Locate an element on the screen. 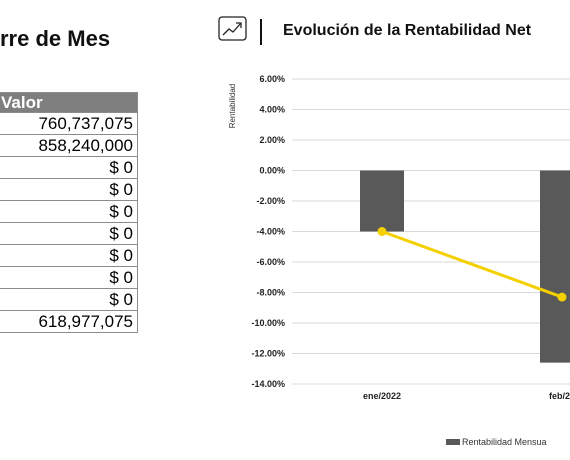  x-tick-label: ene/2022 is located at coordinates (382, 396).